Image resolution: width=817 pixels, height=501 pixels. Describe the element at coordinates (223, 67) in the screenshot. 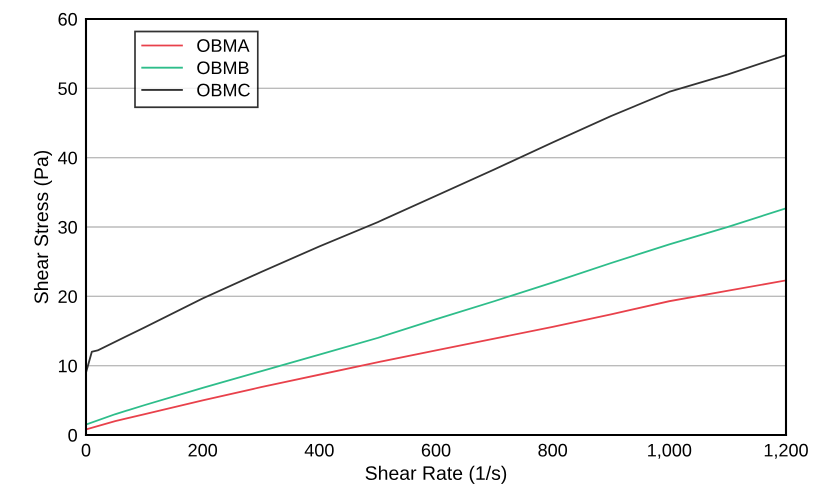

I see `legend-label: OBMB` at that location.